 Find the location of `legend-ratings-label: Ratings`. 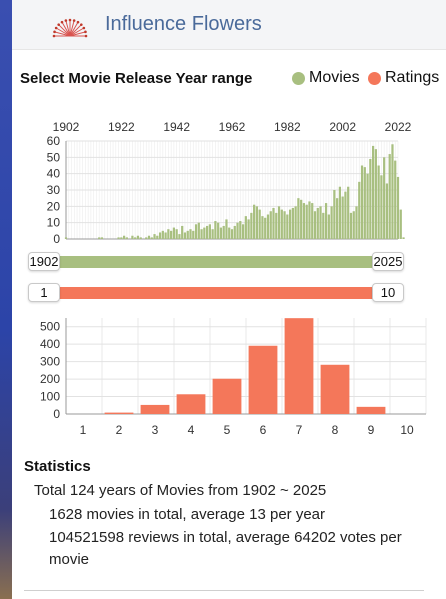

legend-ratings-label: Ratings is located at coordinates (412, 77).